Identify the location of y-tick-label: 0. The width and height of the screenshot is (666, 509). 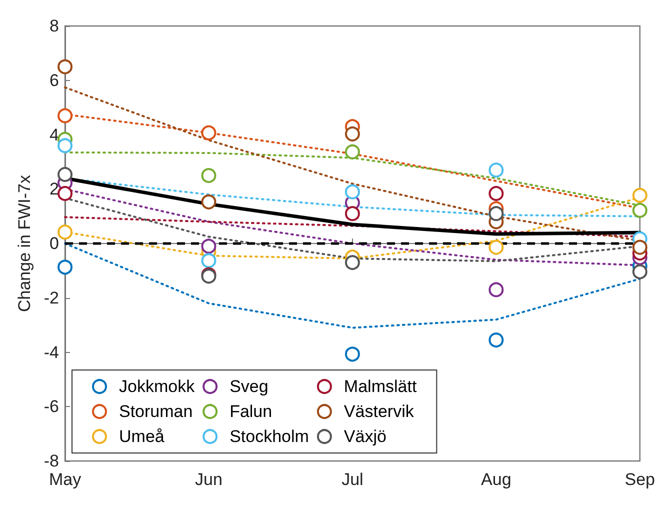
(55, 243).